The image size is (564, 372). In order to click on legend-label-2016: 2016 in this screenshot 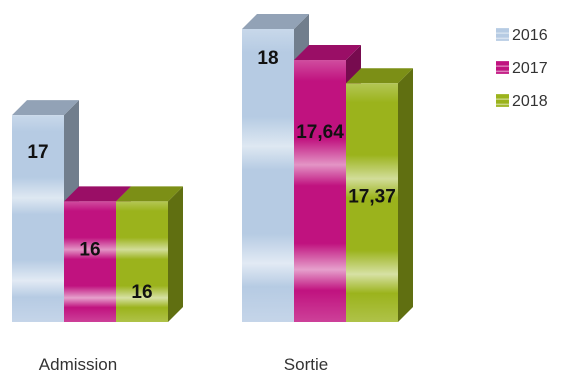, I will do `click(530, 35)`.